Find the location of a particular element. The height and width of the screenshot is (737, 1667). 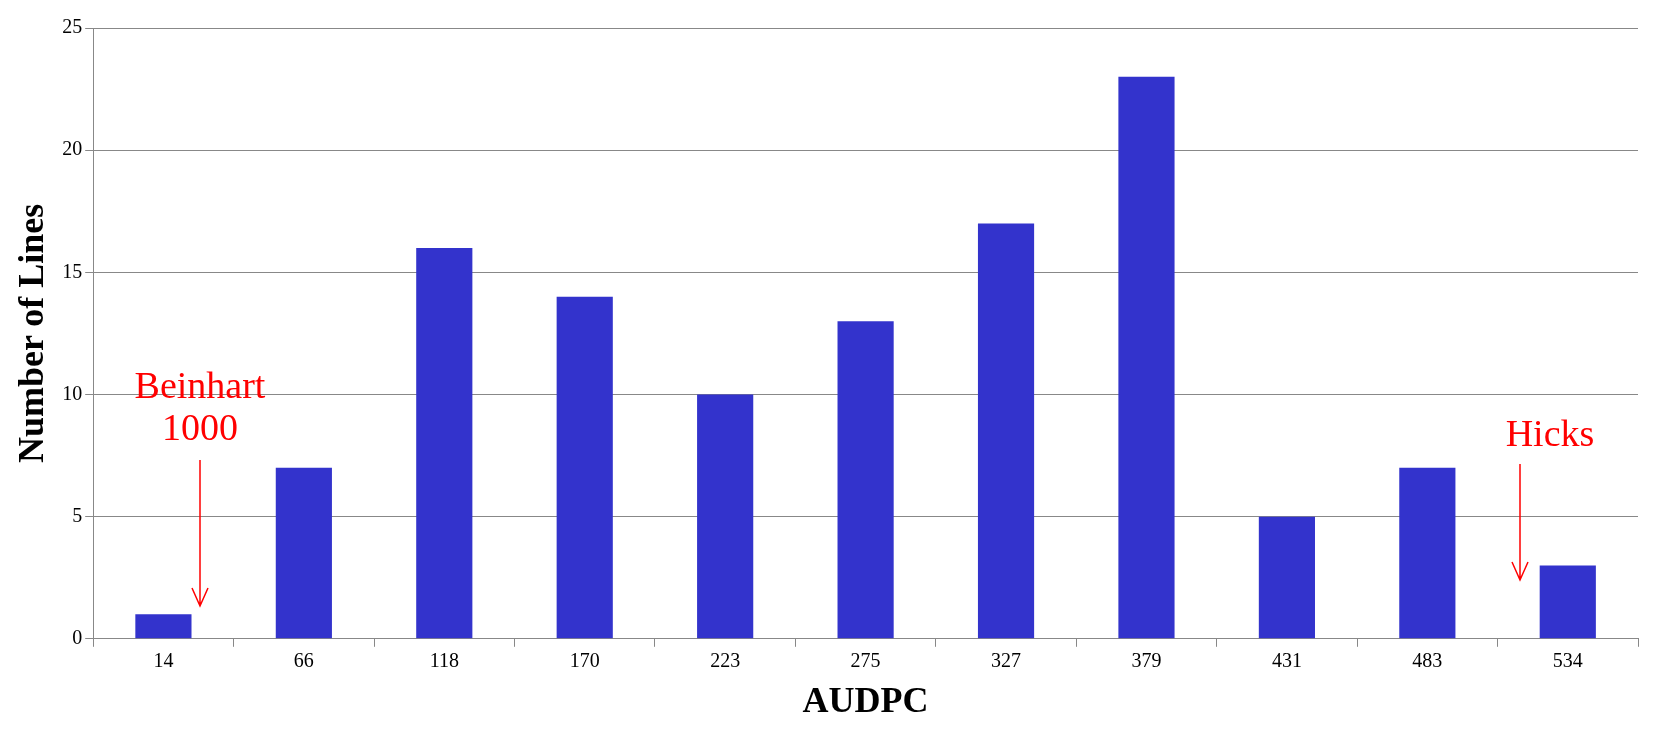

x-tick-label: 275 is located at coordinates (865, 660).